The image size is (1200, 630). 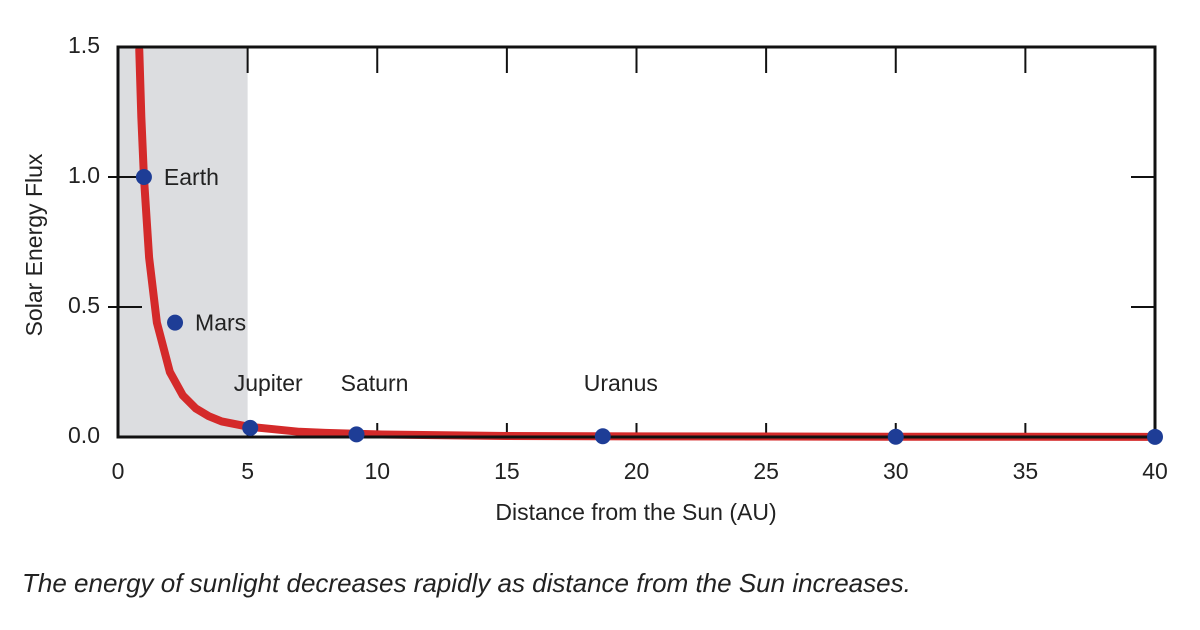 I want to click on y-tick-label: 1.0, so click(x=84, y=175).